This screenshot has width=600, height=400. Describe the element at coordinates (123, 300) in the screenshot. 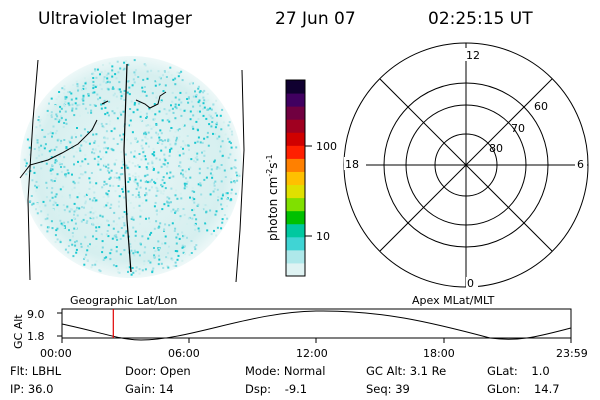

I see `geographic-caption: Geographic Lat/Lon` at that location.